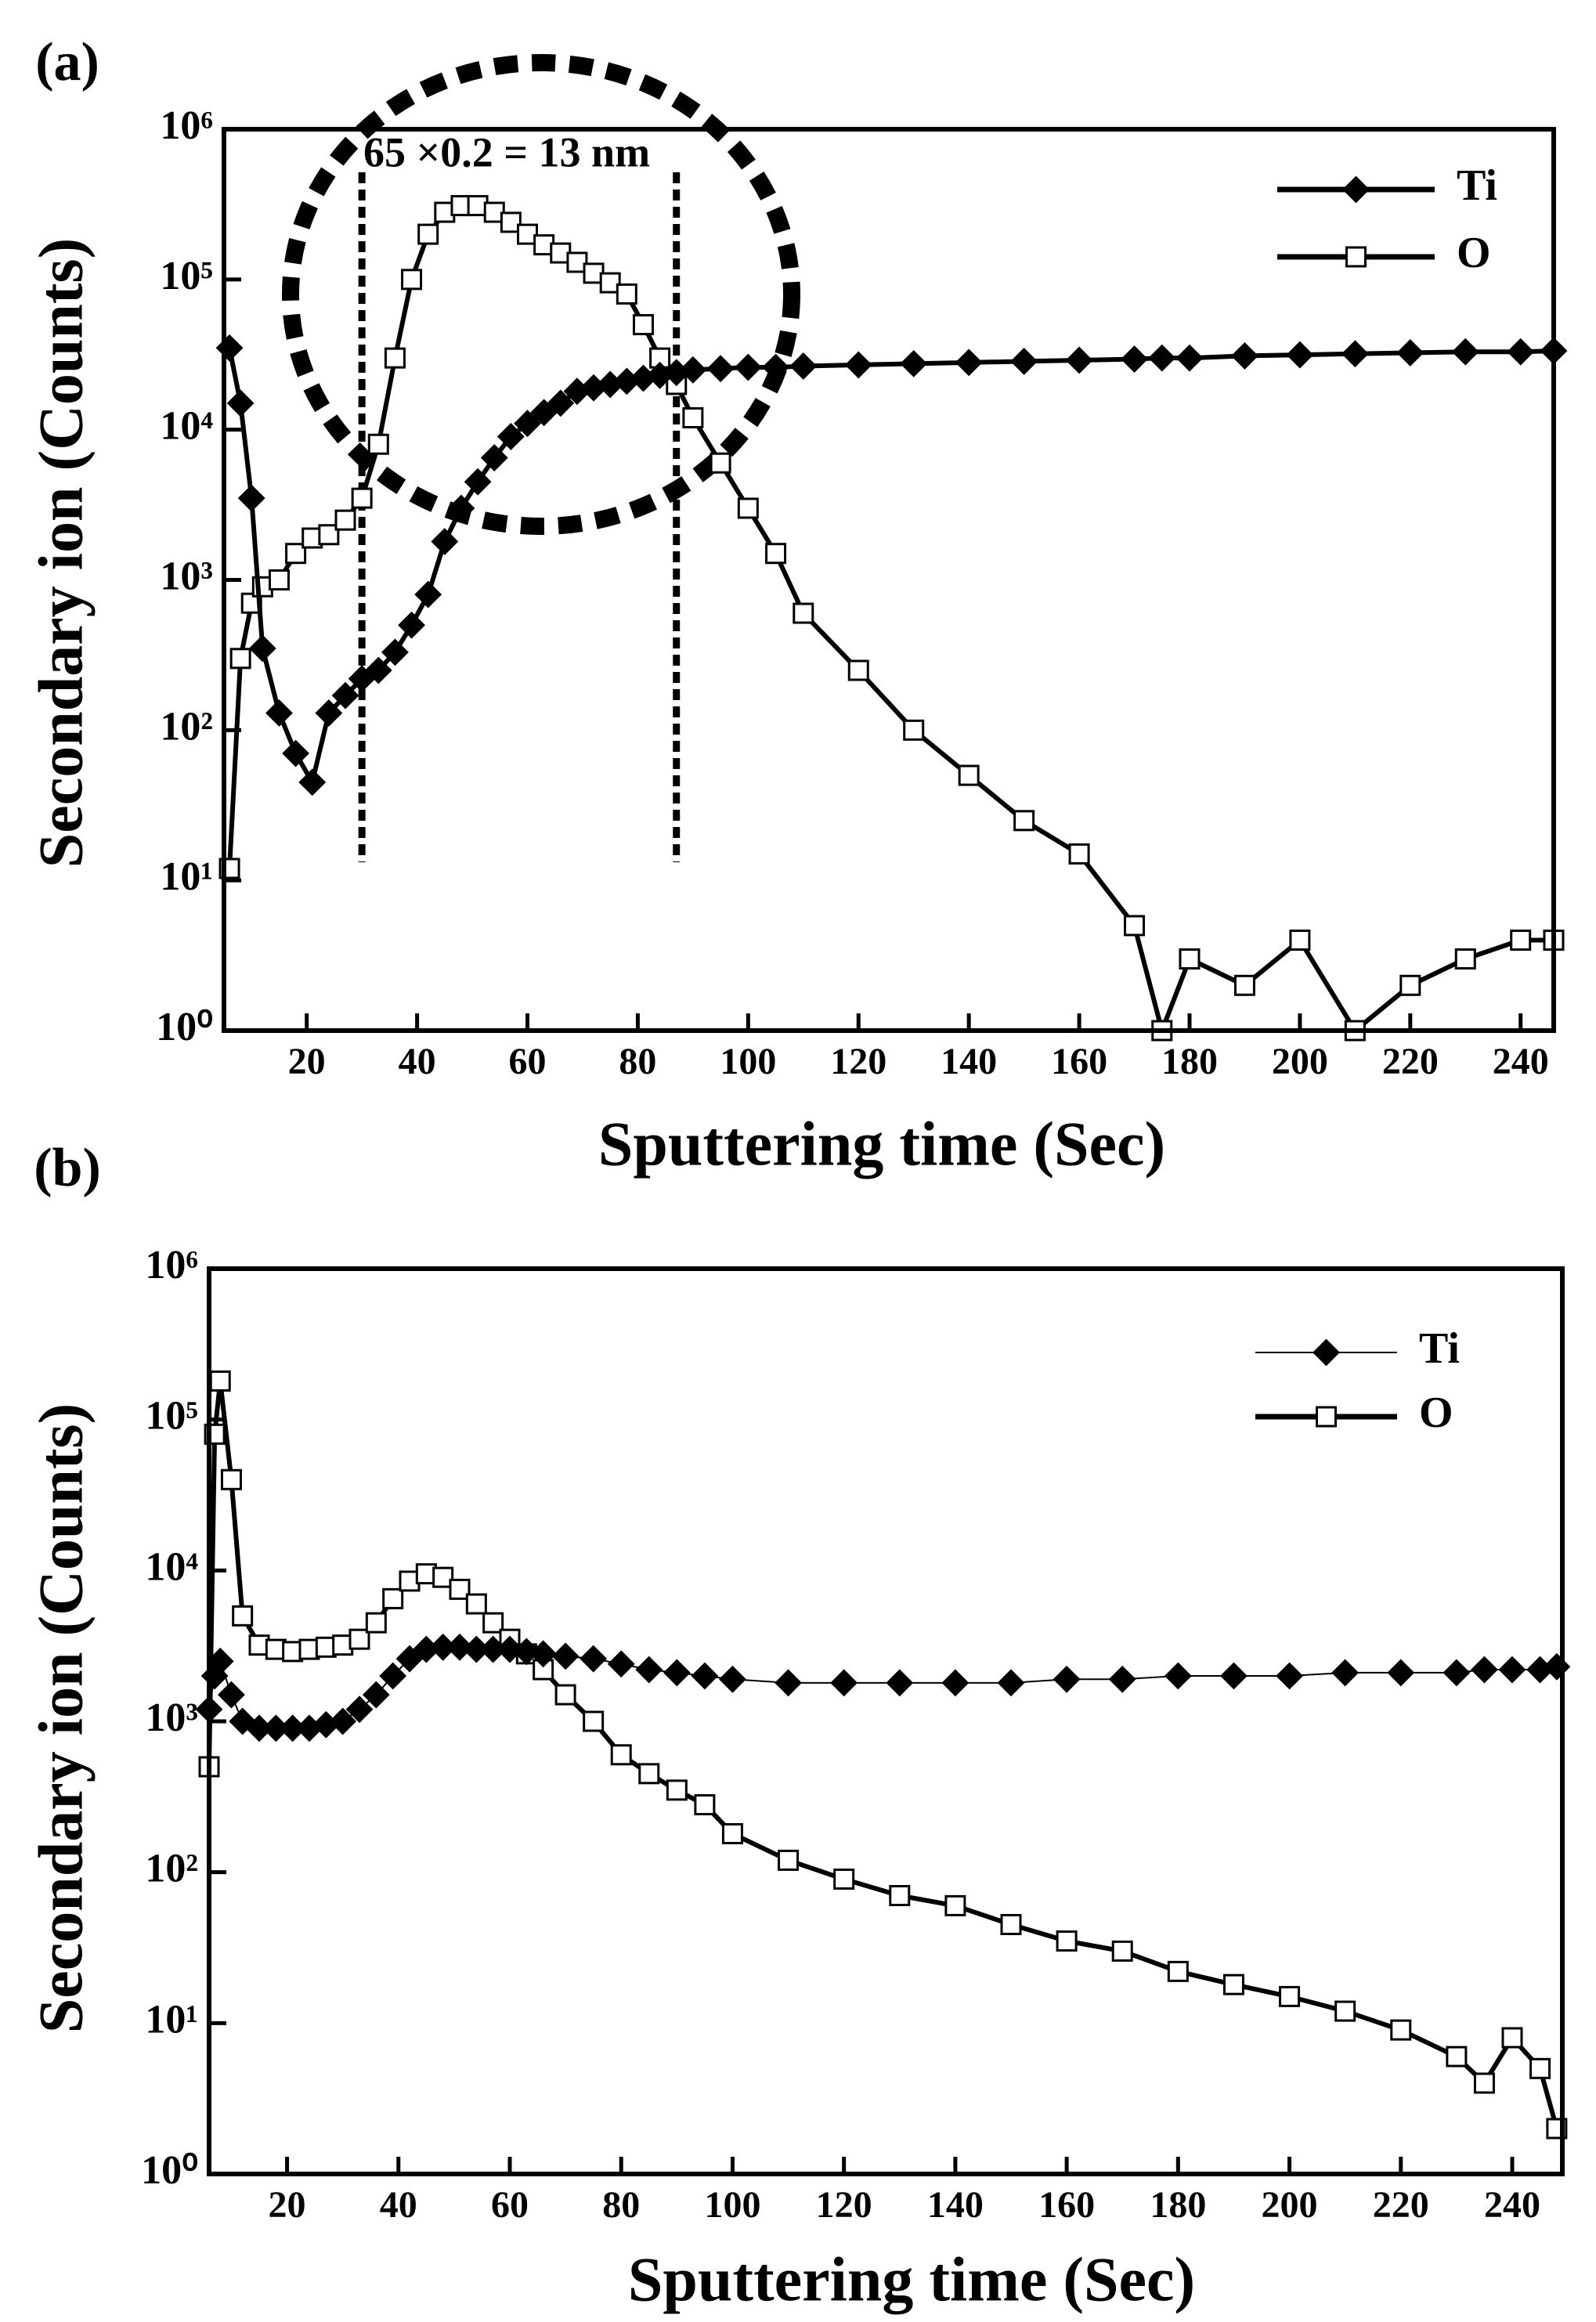 The height and width of the screenshot is (2322, 1596). Describe the element at coordinates (171, 1566) in the screenshot. I see `y-tick-label: 10⁴` at that location.